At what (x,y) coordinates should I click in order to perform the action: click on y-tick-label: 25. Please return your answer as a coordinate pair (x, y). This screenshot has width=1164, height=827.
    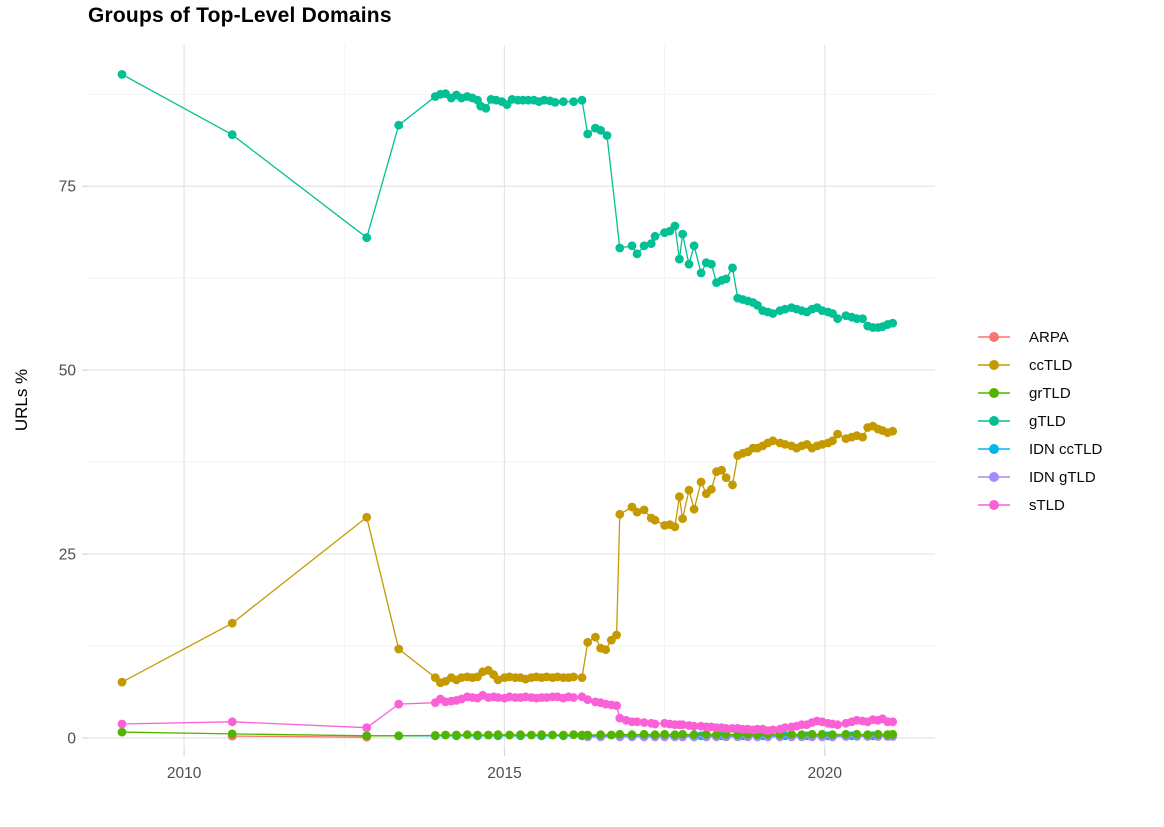
    Looking at the image, I should click on (67, 555).